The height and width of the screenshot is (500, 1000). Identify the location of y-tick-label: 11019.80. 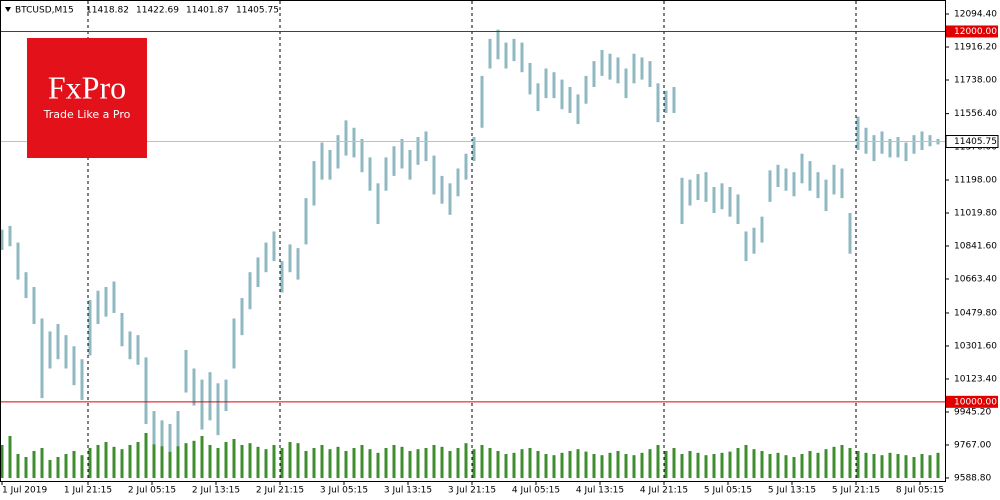
(975, 213).